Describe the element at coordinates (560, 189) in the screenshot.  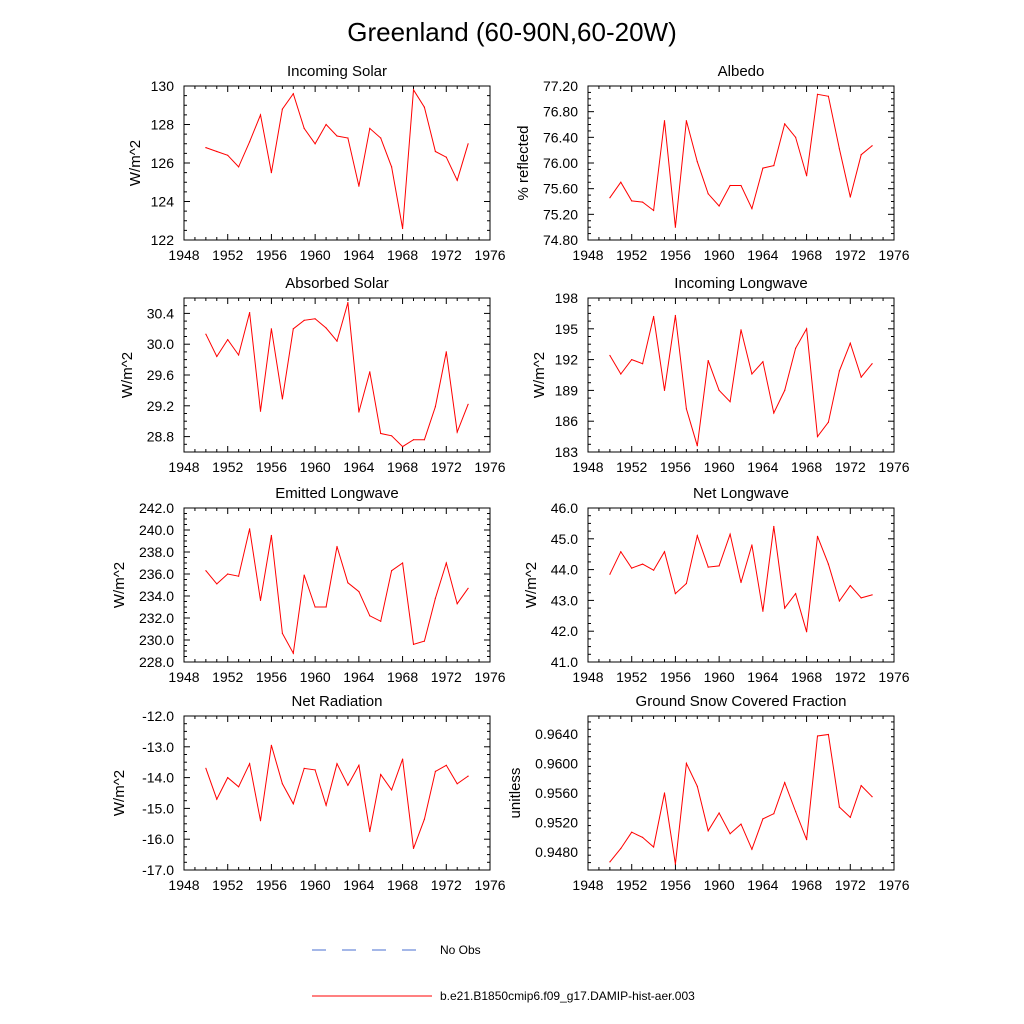
I see `y-tick-label: 75.60` at that location.